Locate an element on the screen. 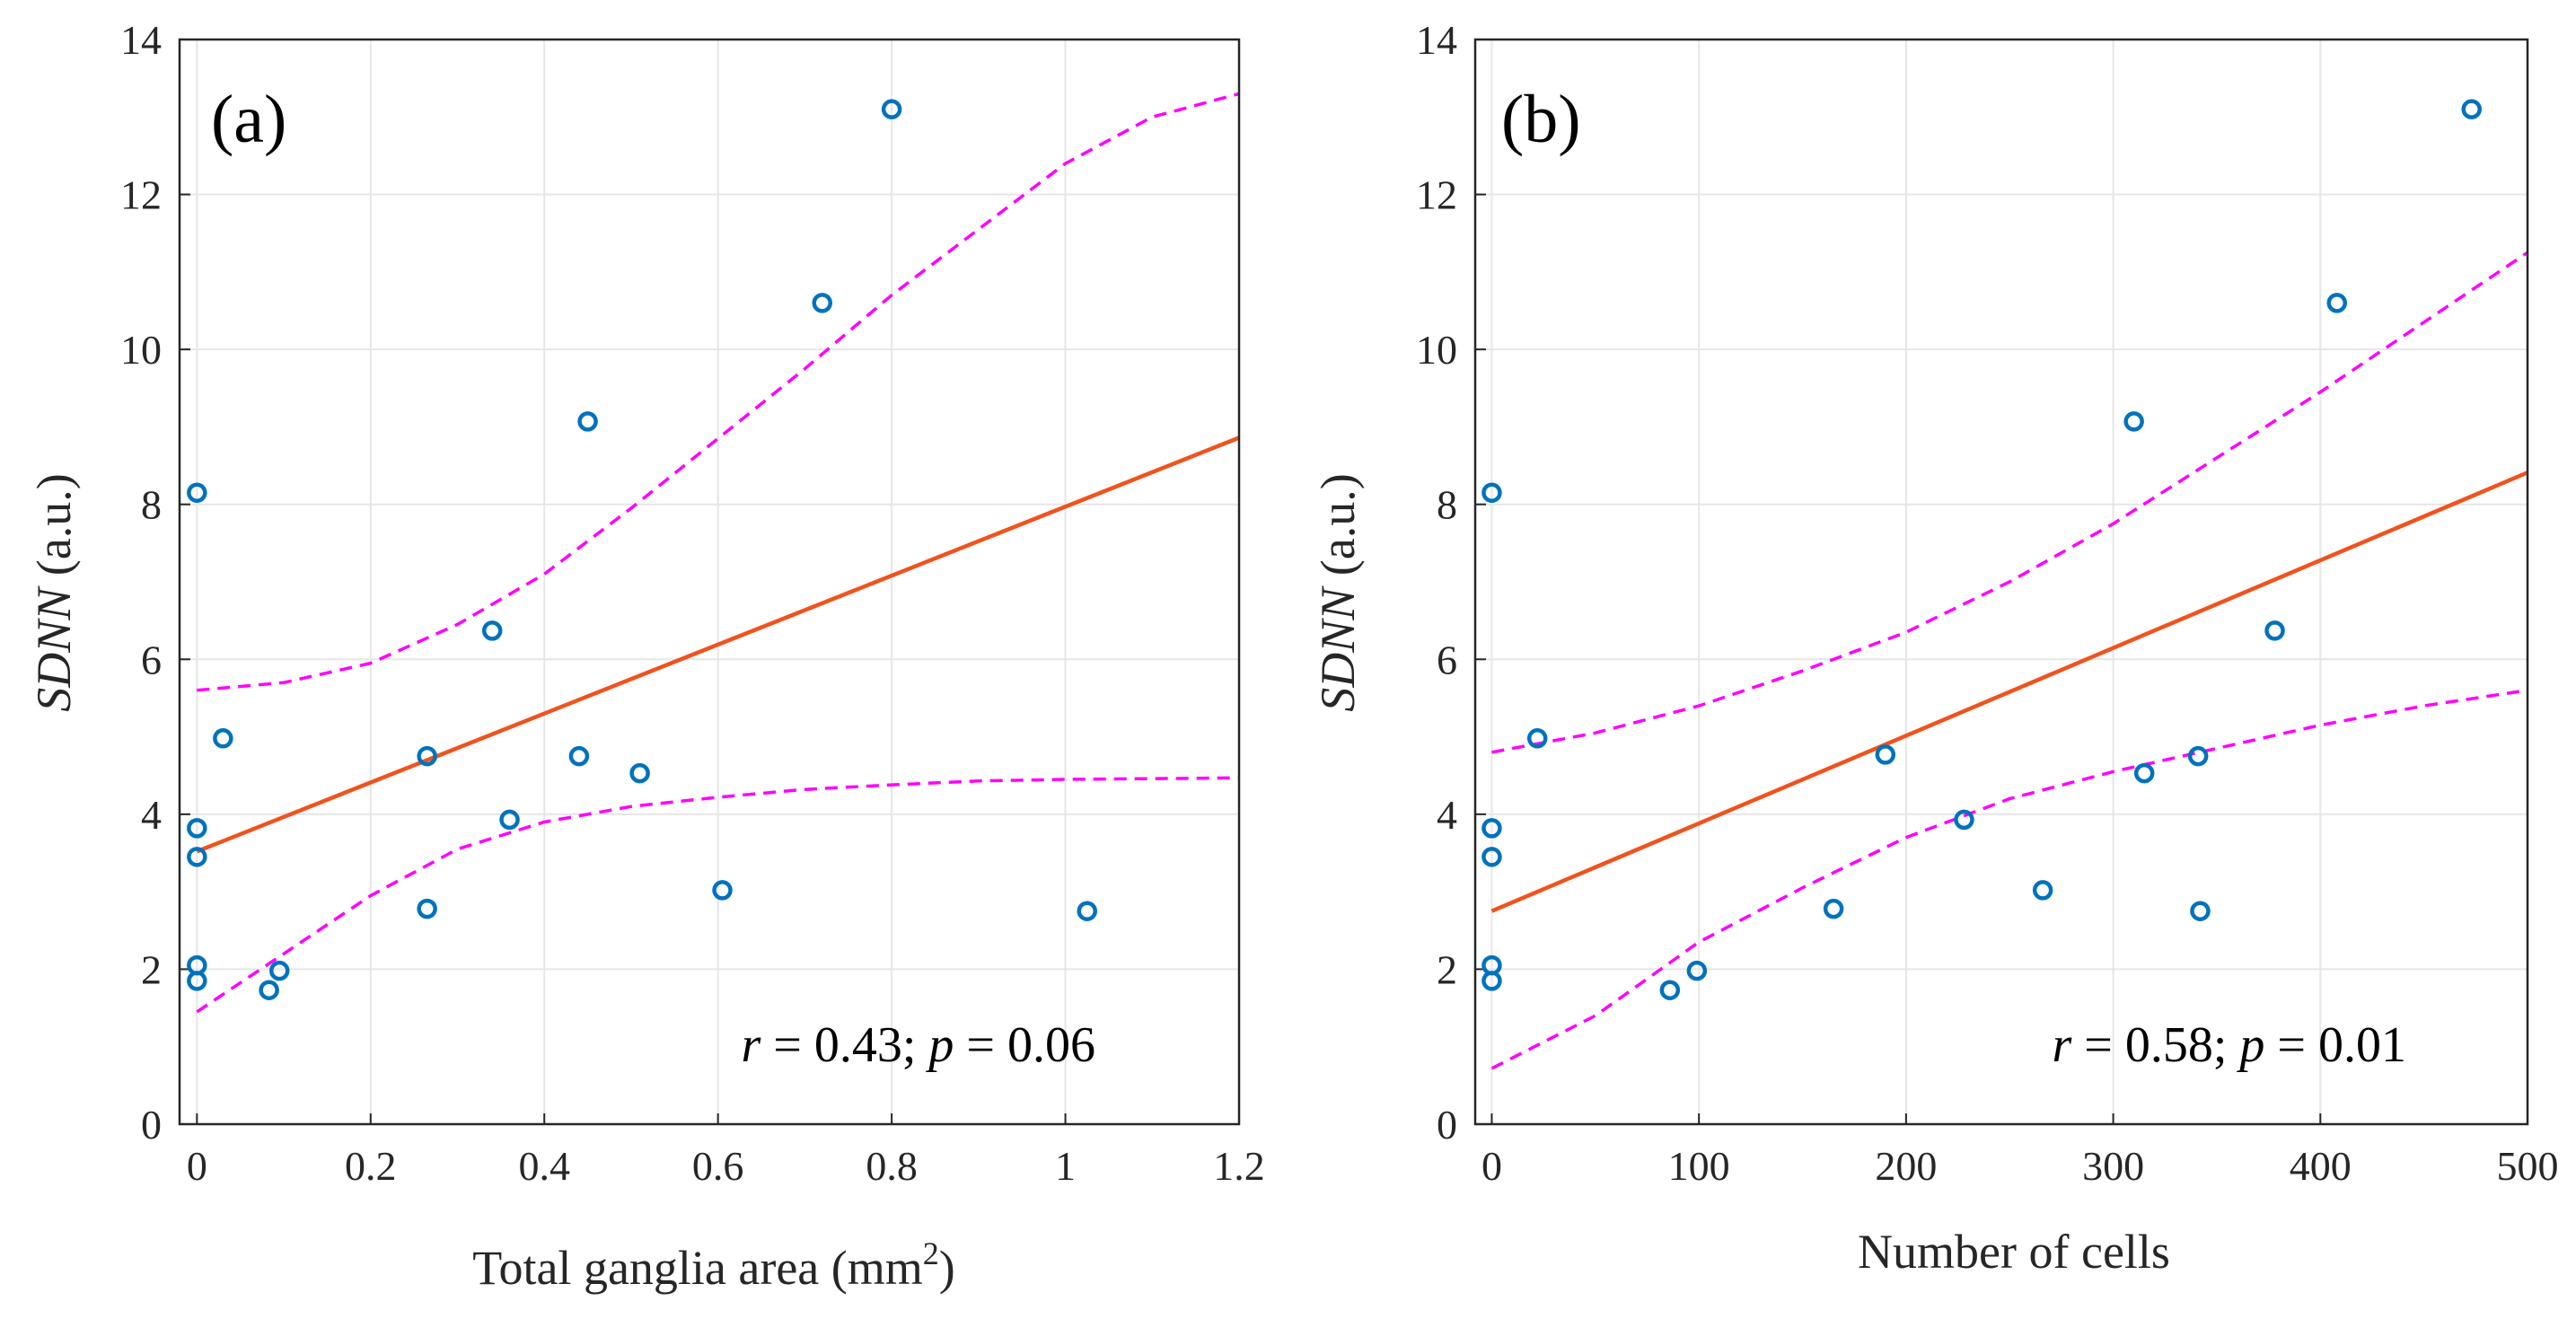  x-tick-label: 0.8 is located at coordinates (892, 1166).